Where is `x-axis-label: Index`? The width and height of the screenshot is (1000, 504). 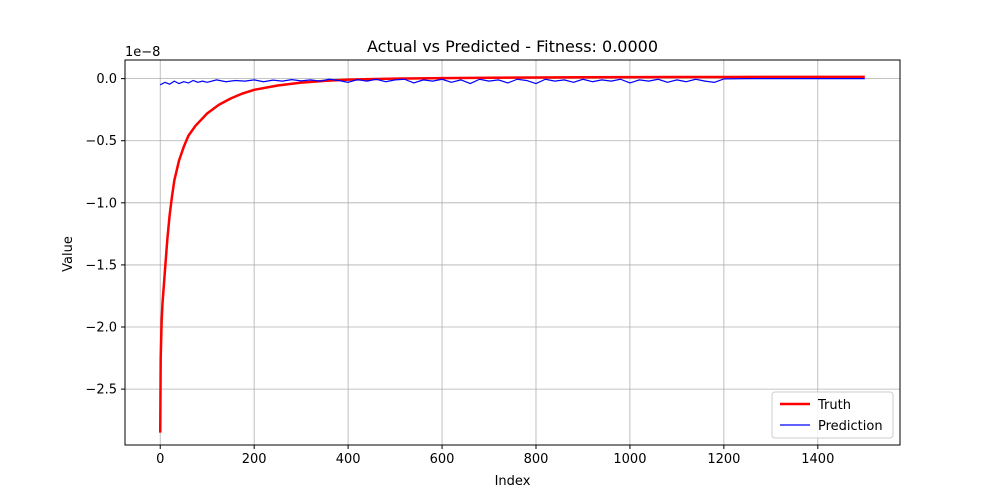 x-axis-label: Index is located at coordinates (513, 481).